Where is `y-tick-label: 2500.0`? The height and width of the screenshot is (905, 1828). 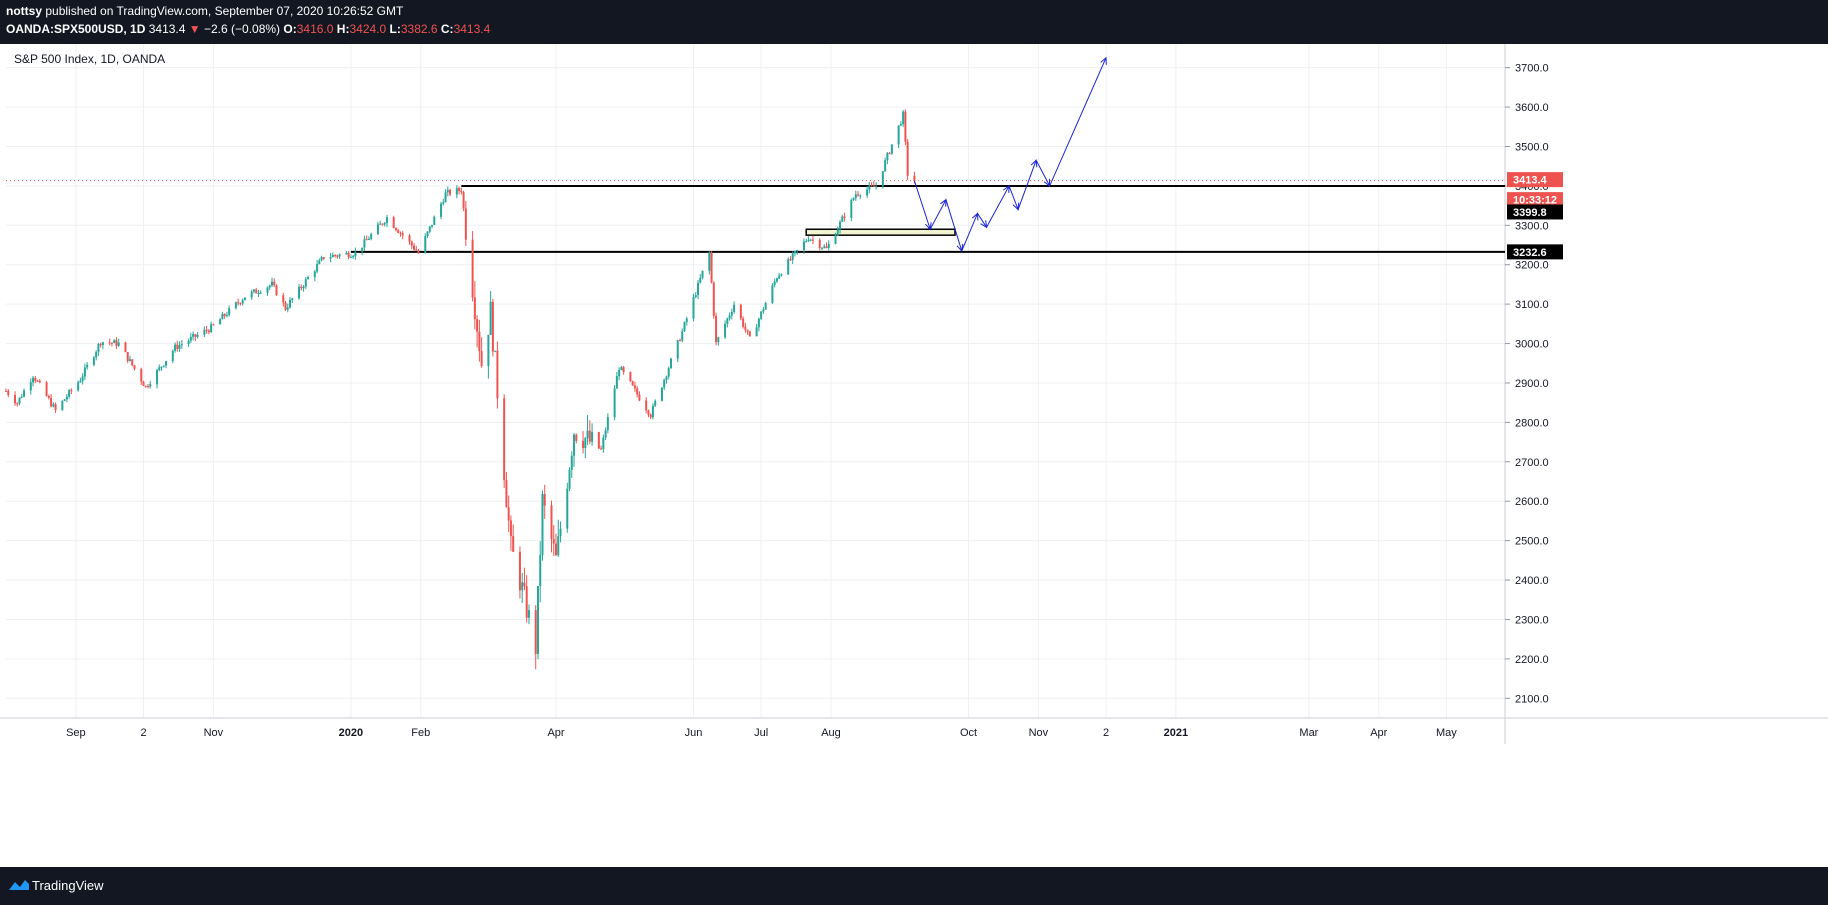 y-tick-label: 2500.0 is located at coordinates (1532, 542).